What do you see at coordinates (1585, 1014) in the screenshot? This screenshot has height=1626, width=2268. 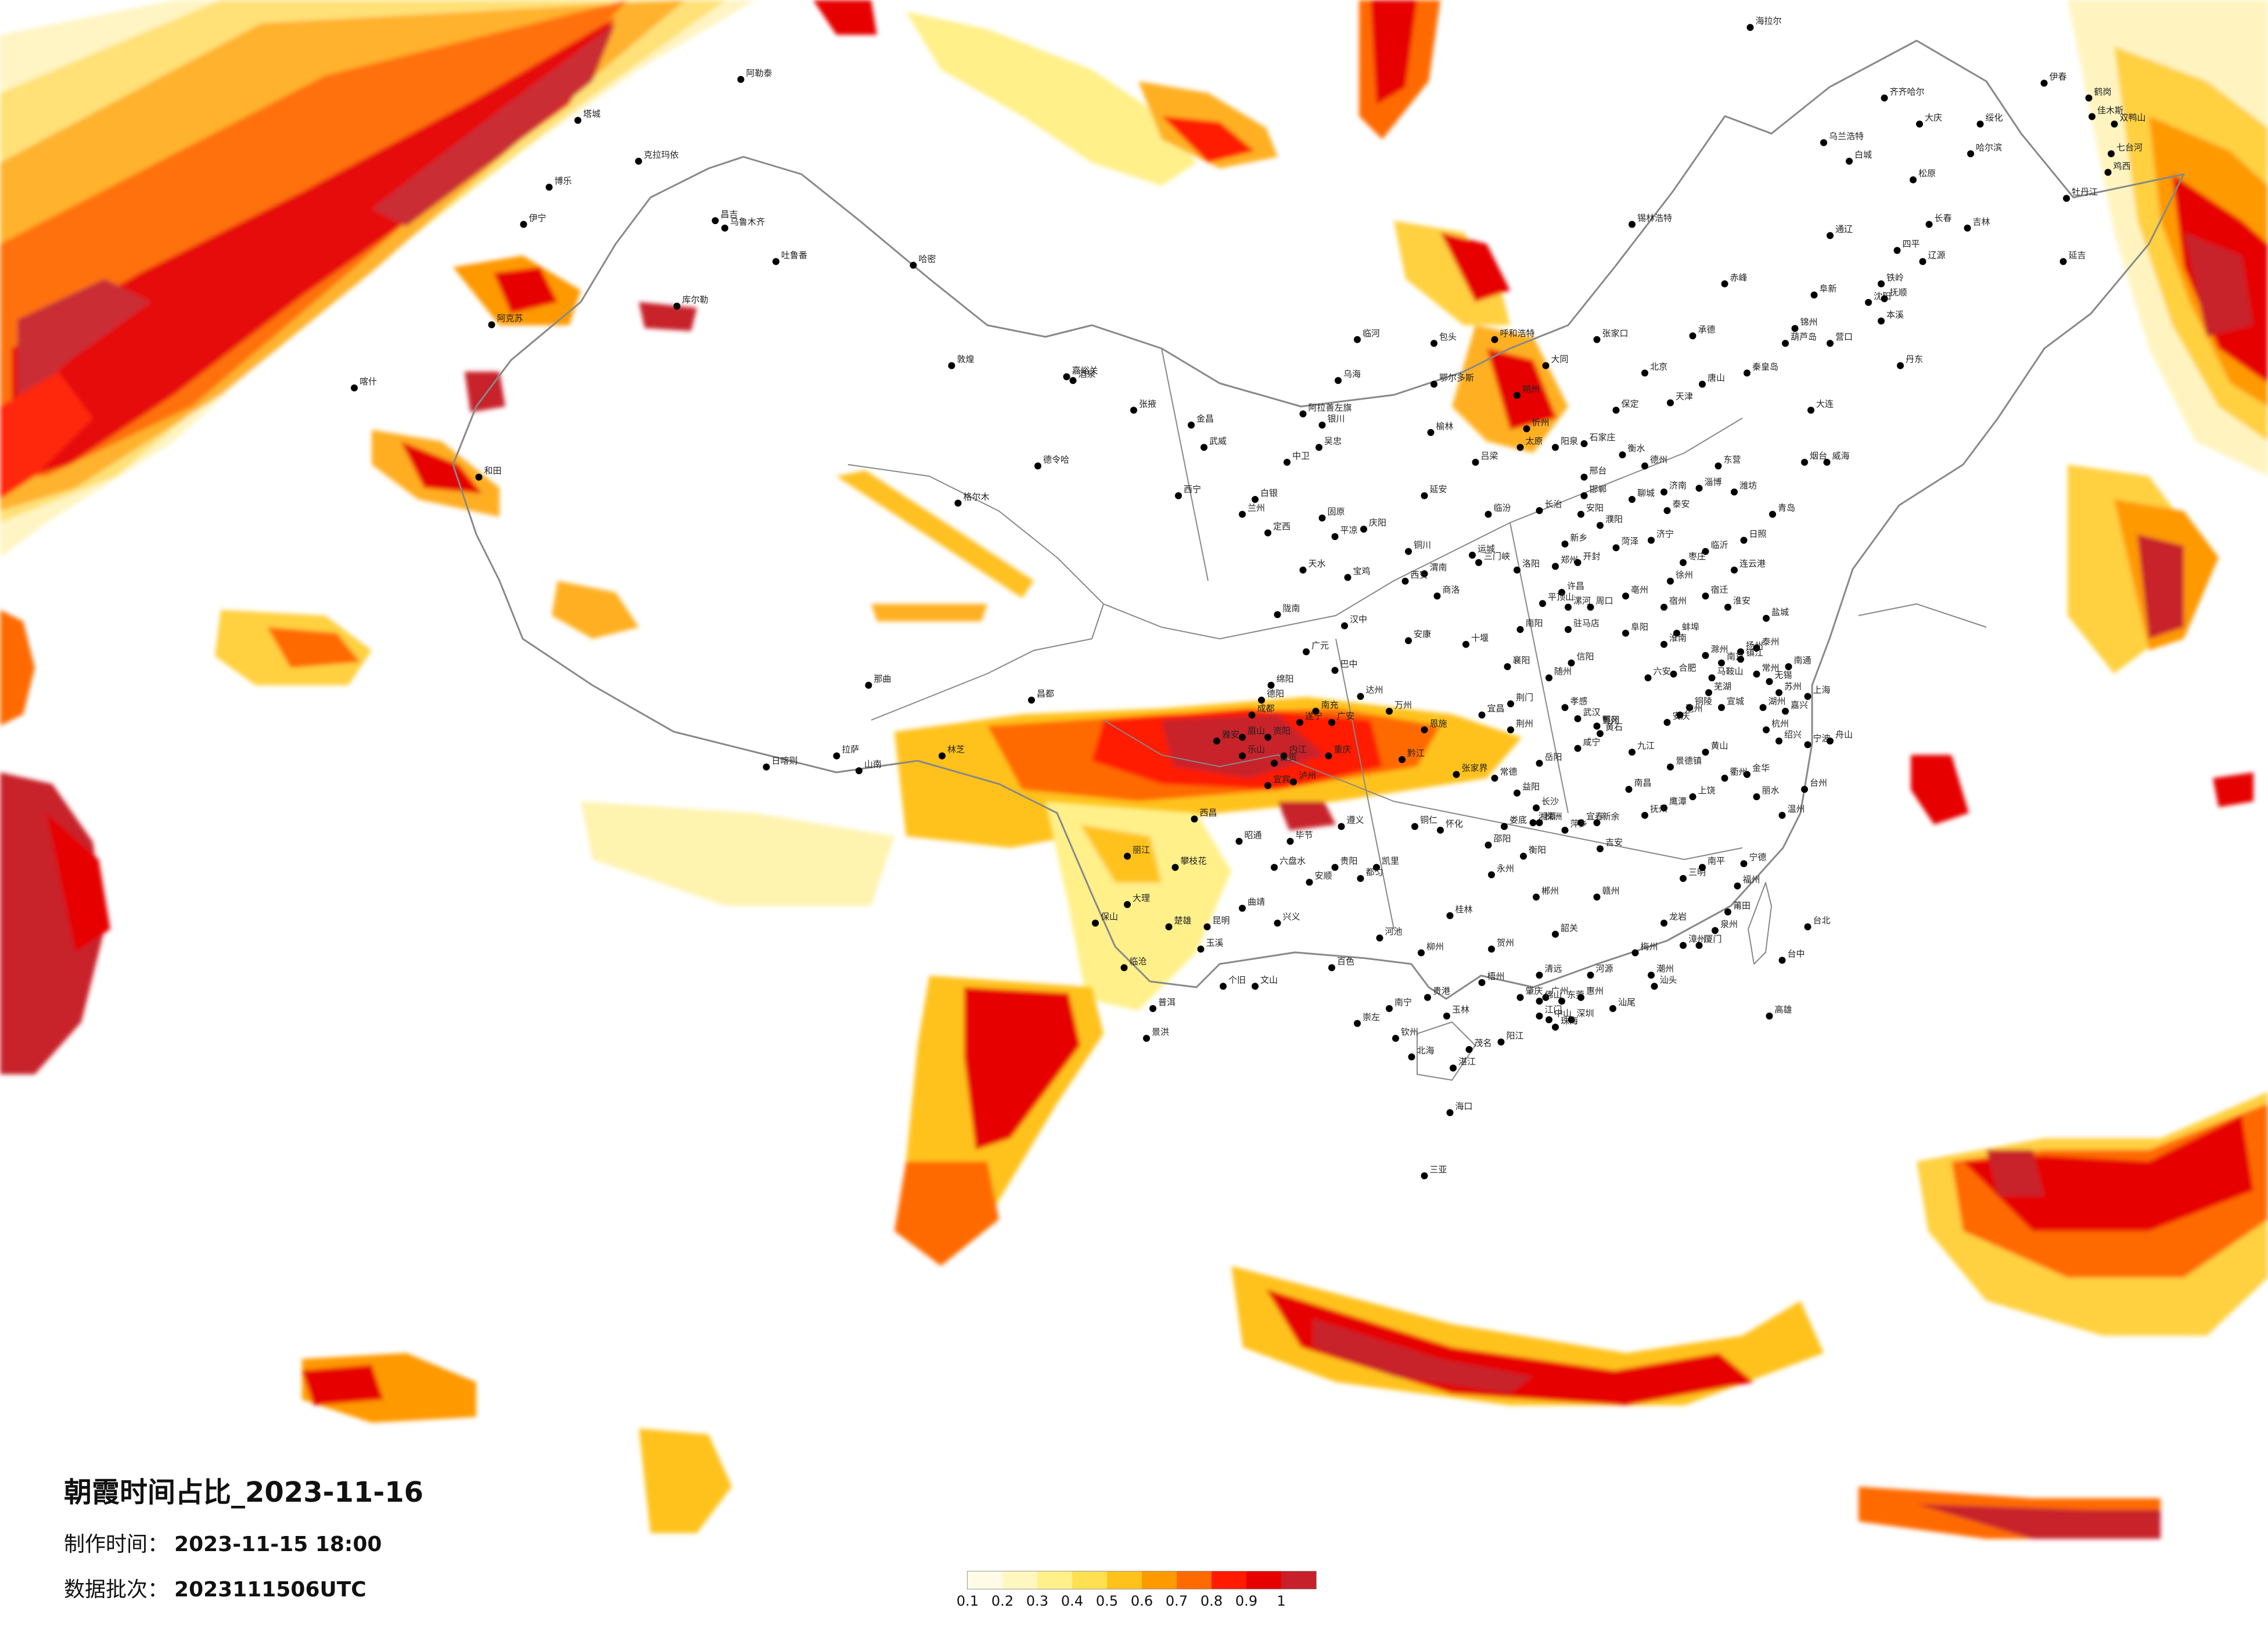 I see `city-label: 深圳` at bounding box center [1585, 1014].